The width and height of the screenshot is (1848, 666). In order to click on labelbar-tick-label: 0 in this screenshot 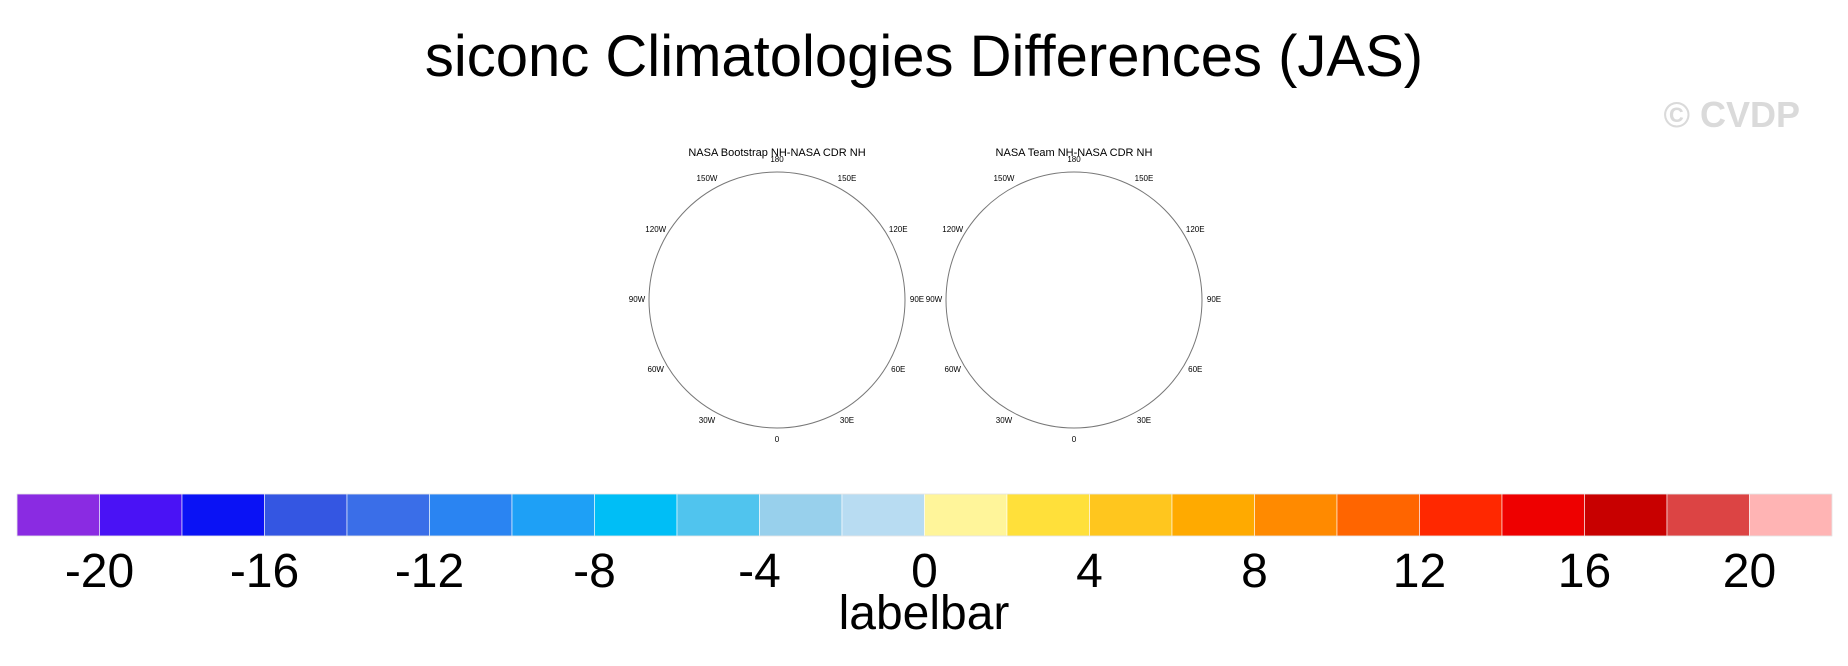, I will do `click(924, 571)`.